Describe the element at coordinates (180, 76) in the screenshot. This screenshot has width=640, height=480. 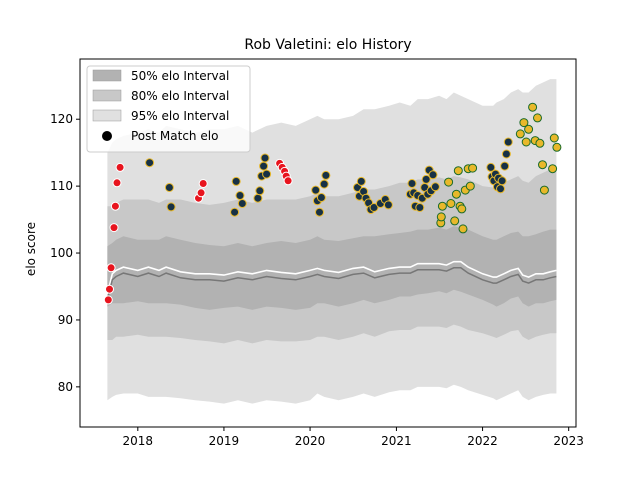
I see `legend-label: 50% elo Interval` at that location.